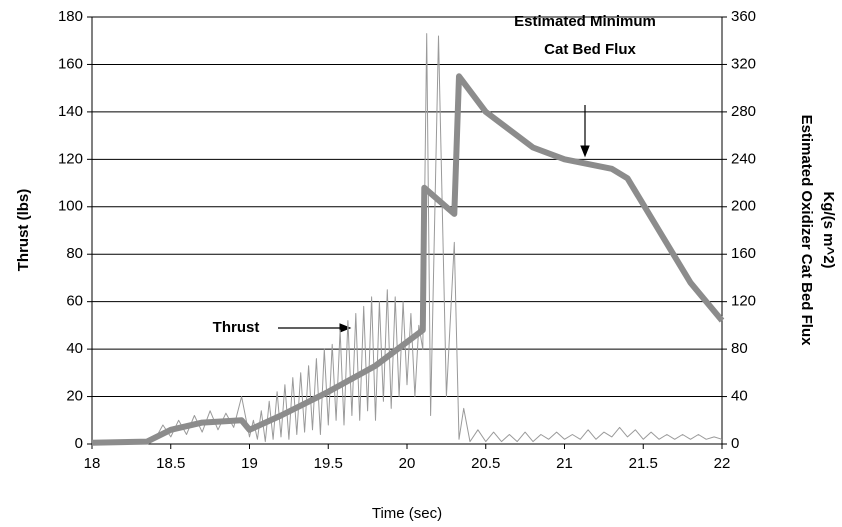 This screenshot has width=842, height=527. Describe the element at coordinates (828, 229) in the screenshot. I see `y2-axis-label: Kg/(s m^2)` at that location.